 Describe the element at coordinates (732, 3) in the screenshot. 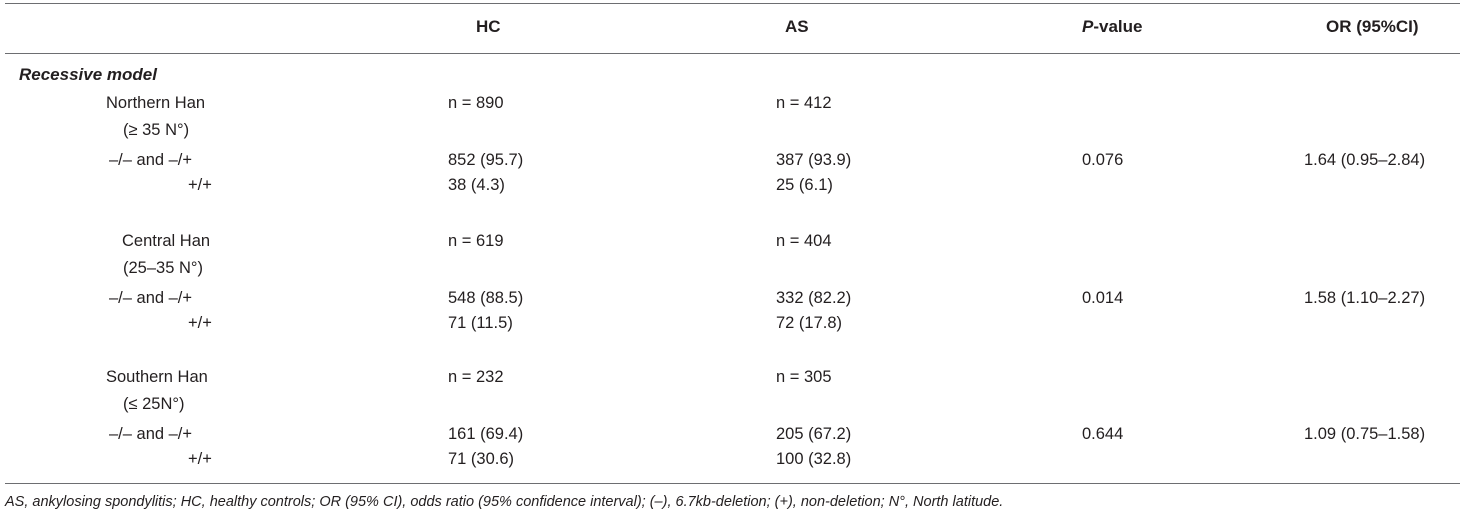

I see `table-top-rule` at that location.